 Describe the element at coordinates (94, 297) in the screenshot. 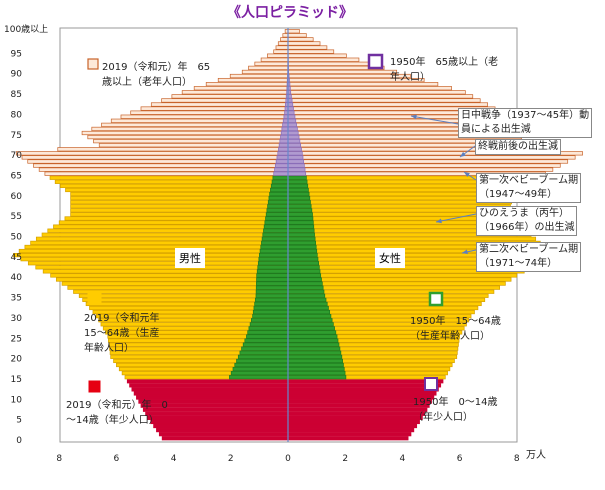

I see `legend-square-work-2019` at that location.